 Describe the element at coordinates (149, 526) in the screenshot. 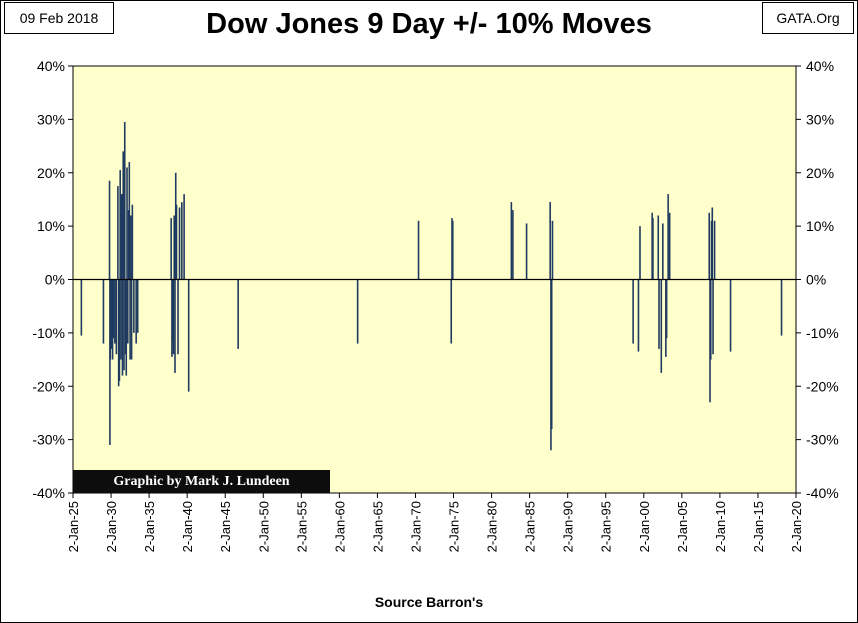

I see `x-tick-label: 2-Jan-35` at that location.